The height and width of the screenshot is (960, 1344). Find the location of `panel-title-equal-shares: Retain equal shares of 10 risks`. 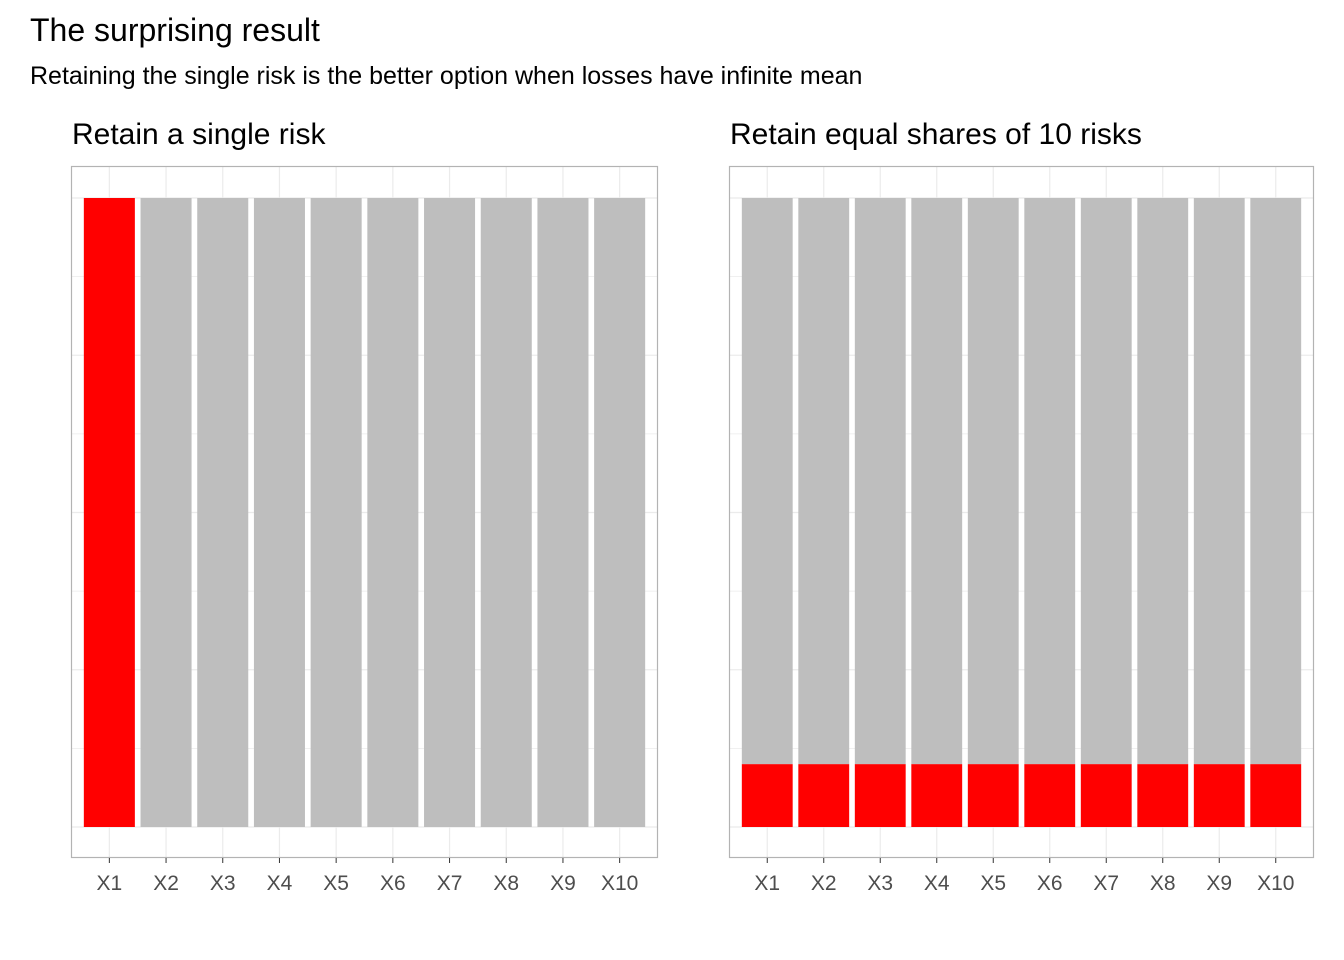

panel-title-equal-shares: Retain equal shares of 10 risks is located at coordinates (936, 134).